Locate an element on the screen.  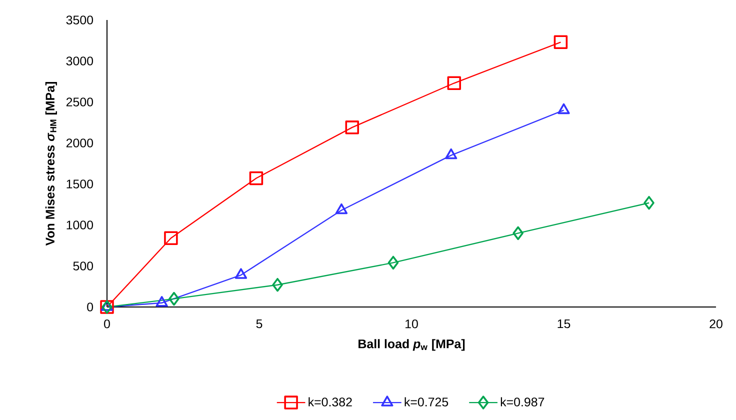
x-tick-label: 5 is located at coordinates (259, 323).